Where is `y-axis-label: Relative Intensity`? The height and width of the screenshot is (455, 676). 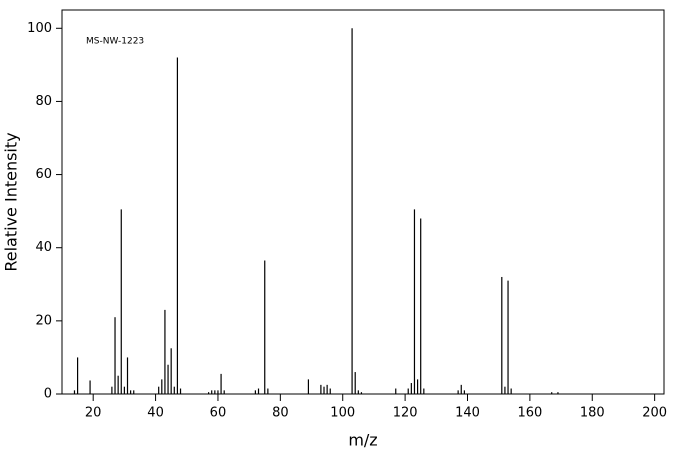 y-axis-label: Relative Intensity is located at coordinates (11, 201).